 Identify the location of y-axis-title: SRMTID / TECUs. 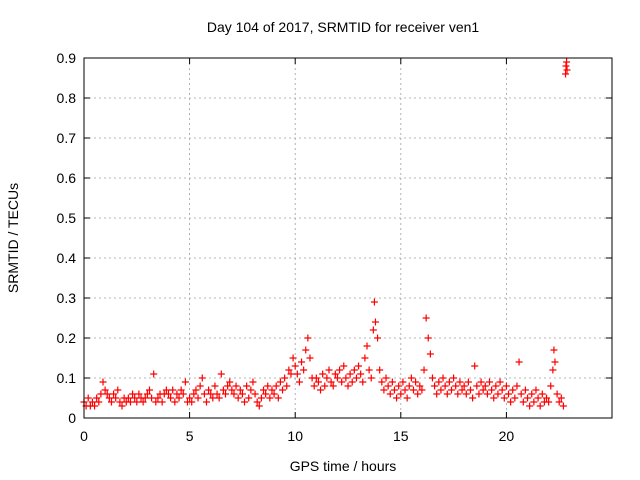
(13, 238).